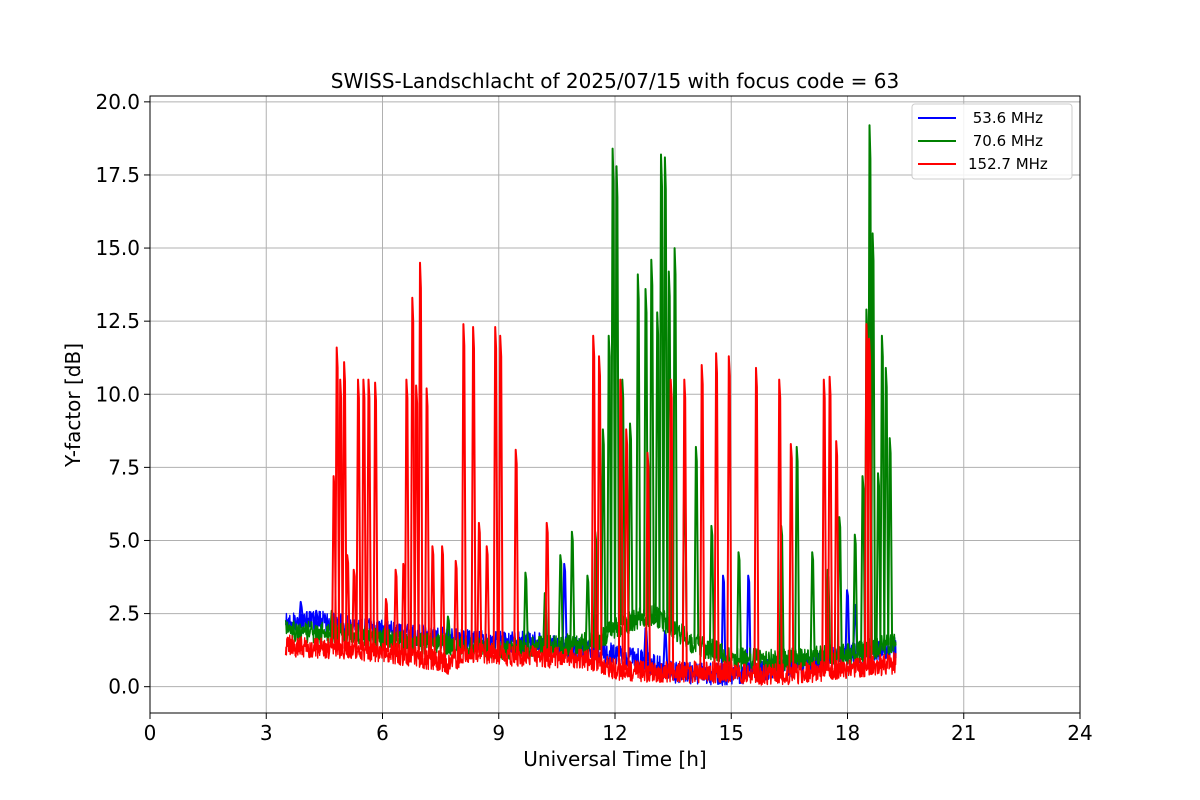  I want to click on x-tick-label: 18, so click(847, 733).